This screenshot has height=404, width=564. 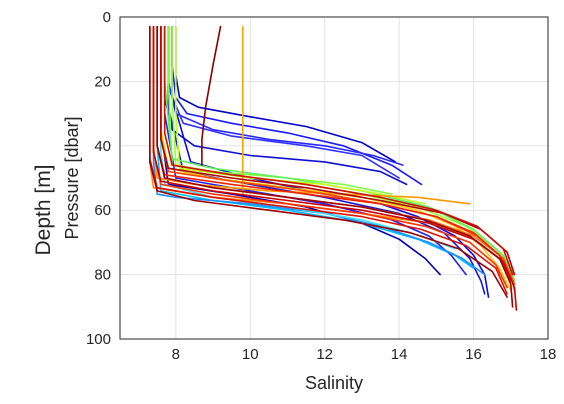 What do you see at coordinates (548, 354) in the screenshot?
I see `x-tick-label: 18` at bounding box center [548, 354].